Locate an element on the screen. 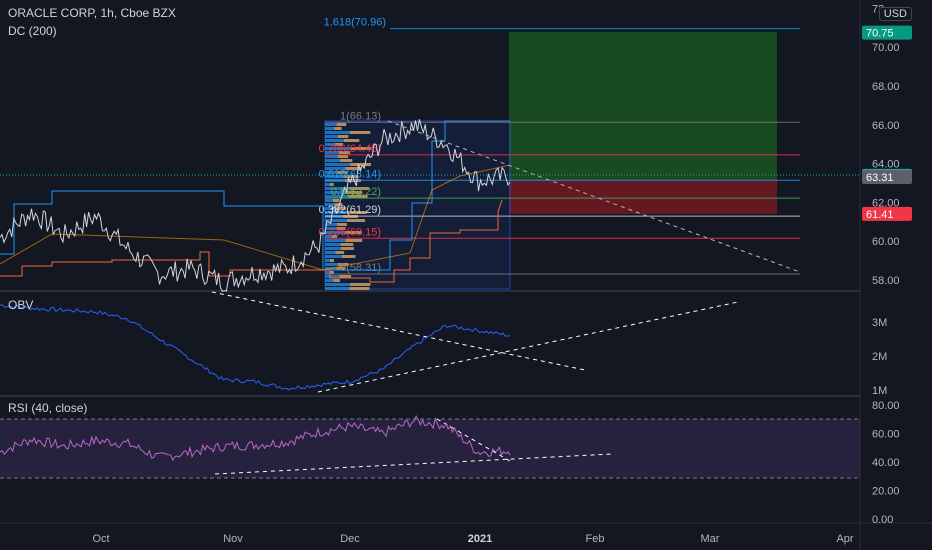 The width and height of the screenshot is (932, 550). price-tick: 70.00 is located at coordinates (886, 48).